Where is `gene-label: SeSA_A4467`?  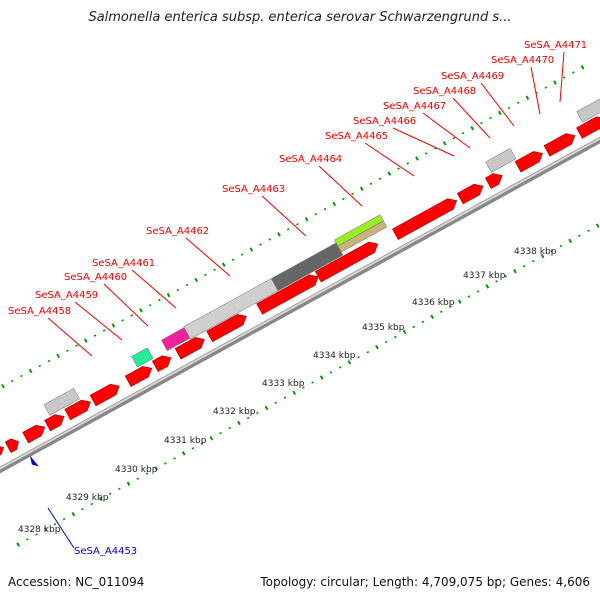 gene-label: SeSA_A4467 is located at coordinates (414, 106).